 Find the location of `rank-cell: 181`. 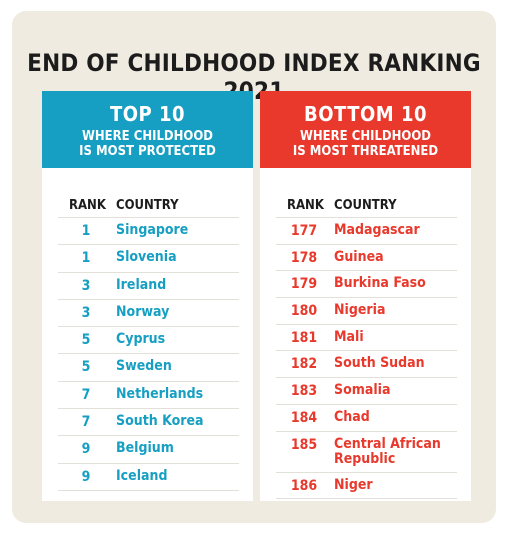

rank-cell: 181 is located at coordinates (304, 337).